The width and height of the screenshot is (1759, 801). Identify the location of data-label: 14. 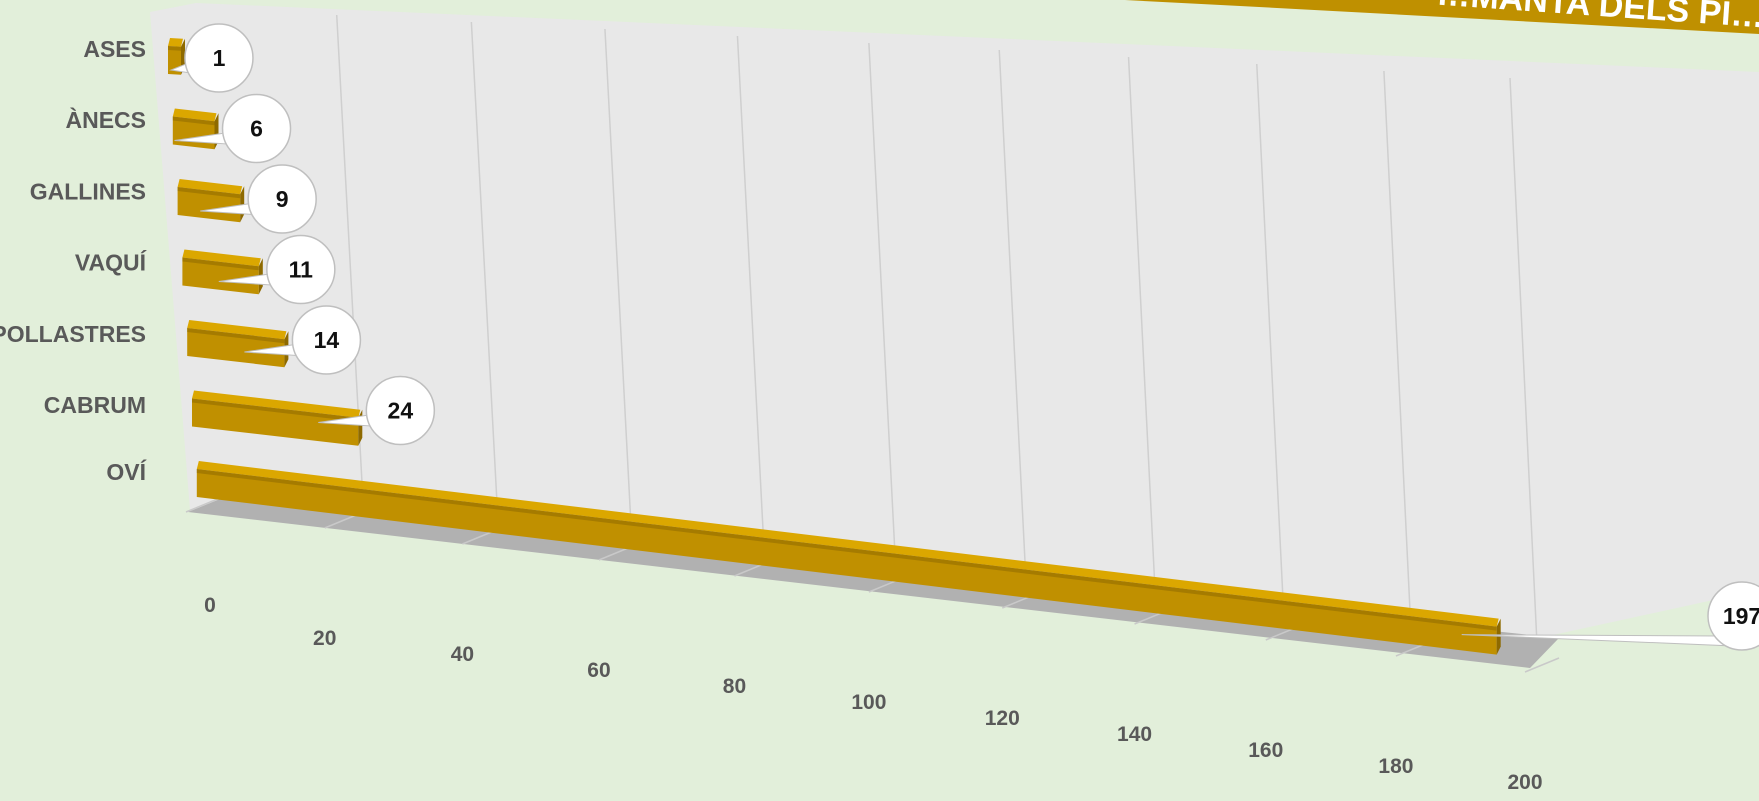
(327, 340).